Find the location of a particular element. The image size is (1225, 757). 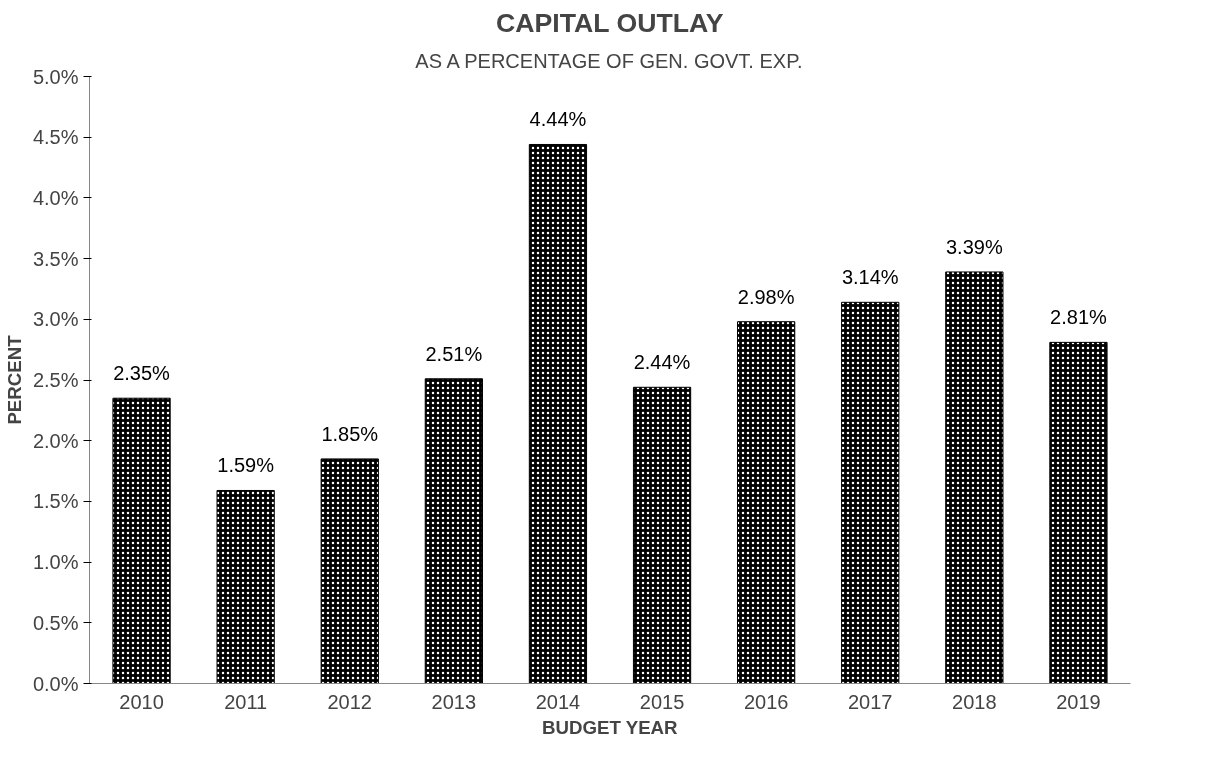

x-tick-label: 2016 is located at coordinates (766, 701).